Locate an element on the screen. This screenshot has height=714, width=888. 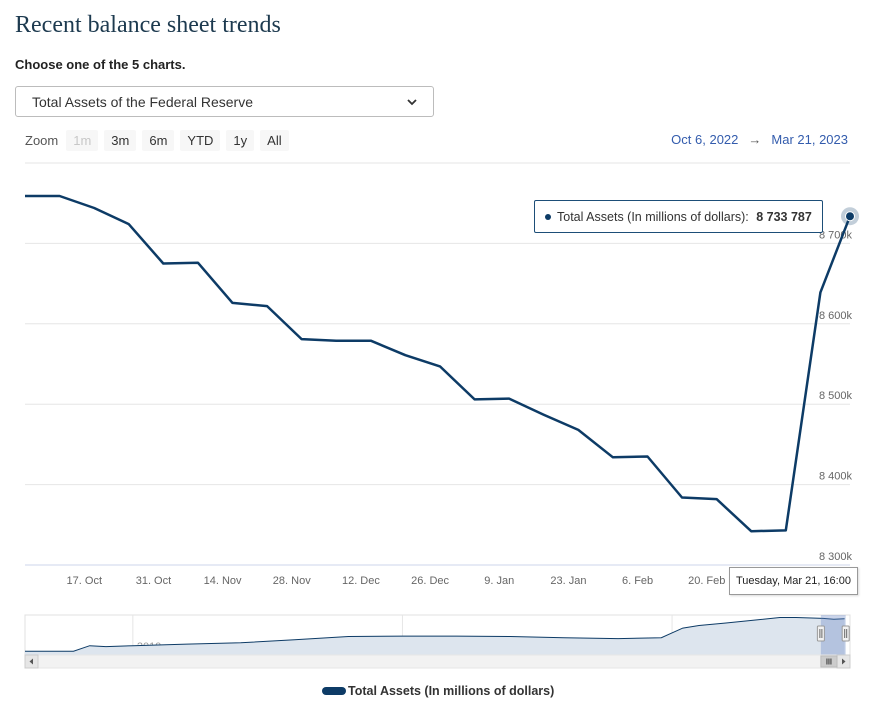
y-axis-ticks: 8 300k 8 400k 8 500k 8 600k 8 700k is located at coordinates (836, 396).